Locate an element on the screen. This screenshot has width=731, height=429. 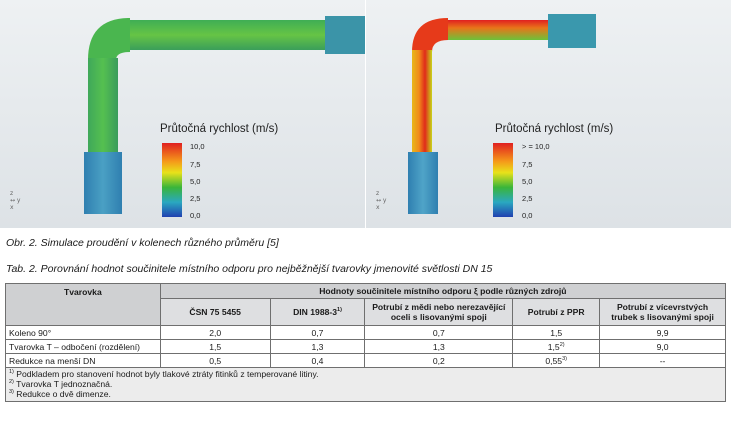
row-label: Tvarovka T – odbočení (rozdělení) is located at coordinates (83, 346).